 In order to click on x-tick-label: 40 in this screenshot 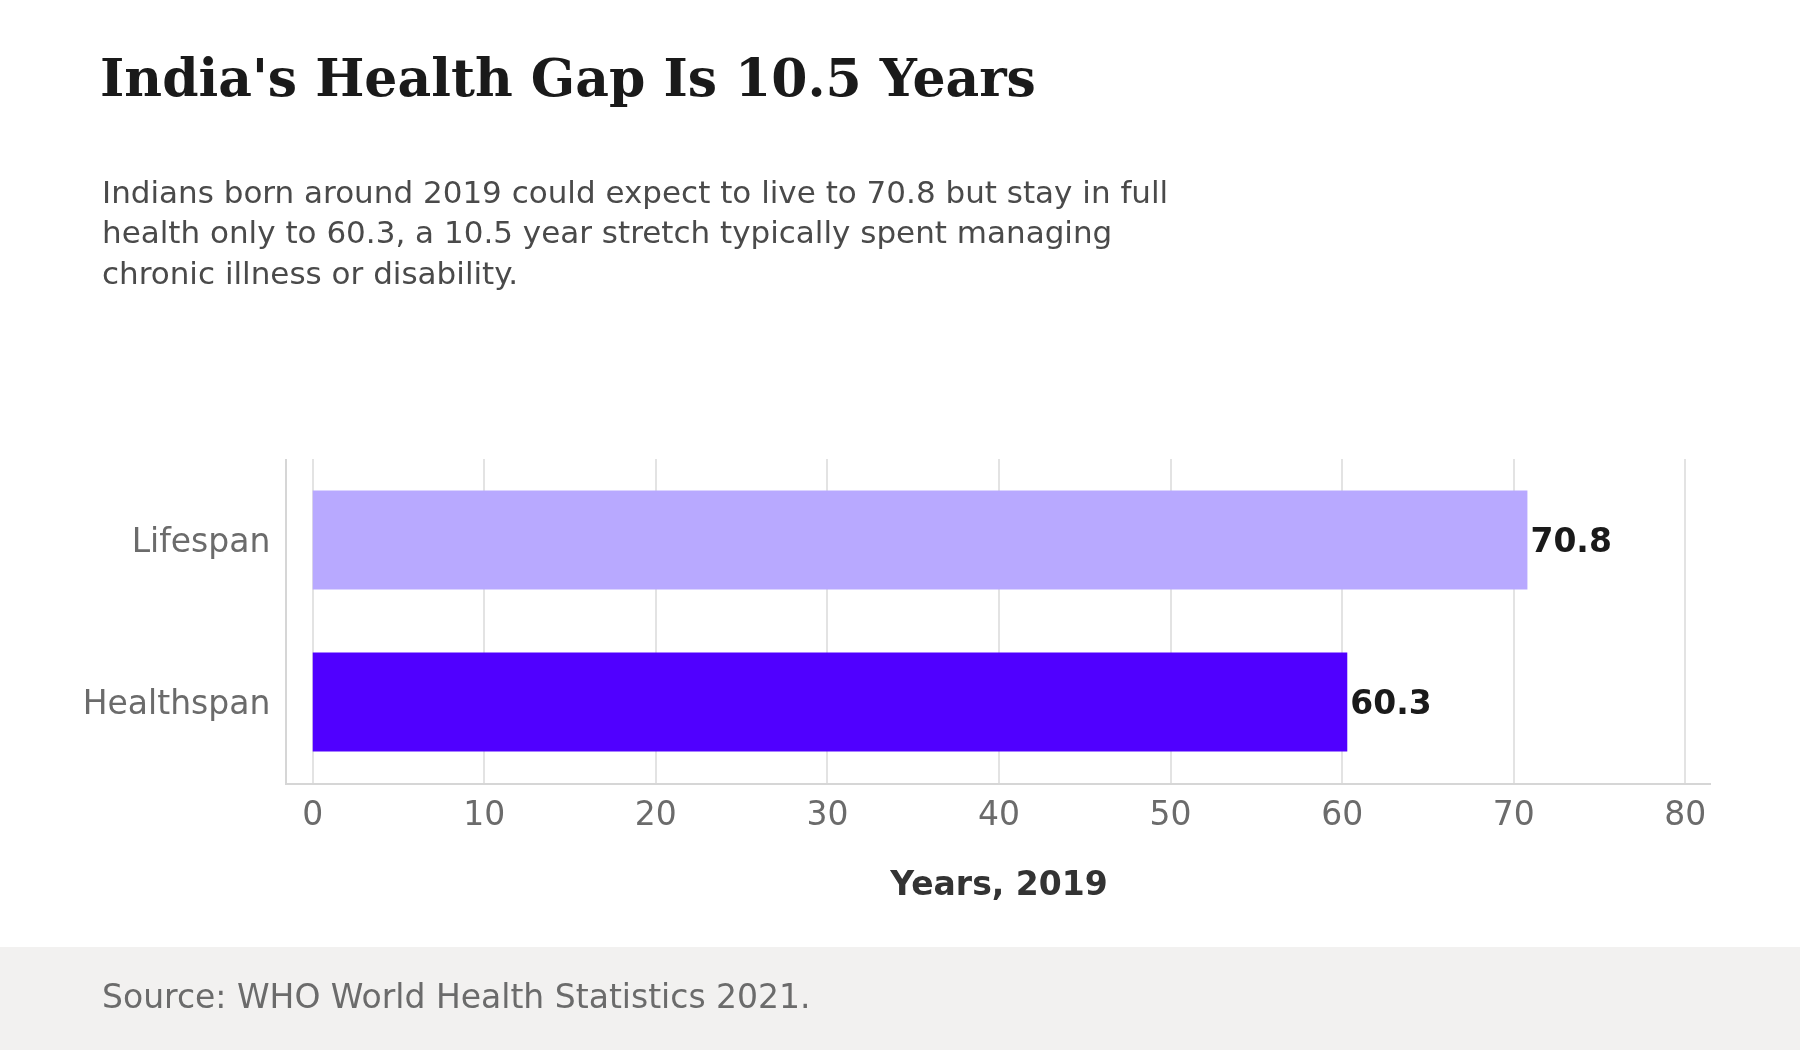, I will do `click(999, 813)`.